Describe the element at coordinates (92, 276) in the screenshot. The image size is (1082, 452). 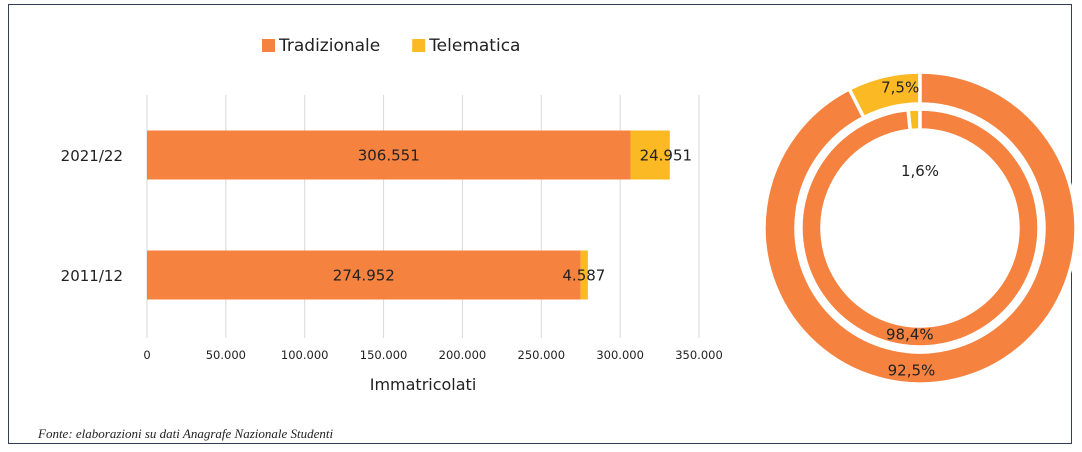
I see `y-category-label: 2011/12` at that location.